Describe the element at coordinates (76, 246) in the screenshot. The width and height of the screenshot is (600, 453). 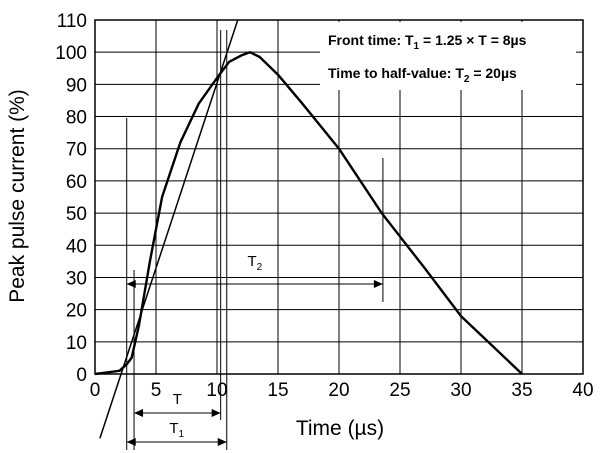
I see `y-tick-label-40: 40` at that location.